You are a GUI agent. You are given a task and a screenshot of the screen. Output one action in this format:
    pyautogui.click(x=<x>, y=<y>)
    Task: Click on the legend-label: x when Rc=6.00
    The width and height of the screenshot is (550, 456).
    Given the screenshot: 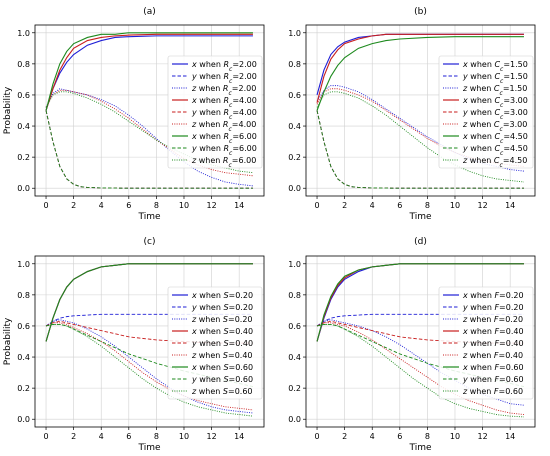 What is the action you would take?
    pyautogui.click(x=224, y=138)
    